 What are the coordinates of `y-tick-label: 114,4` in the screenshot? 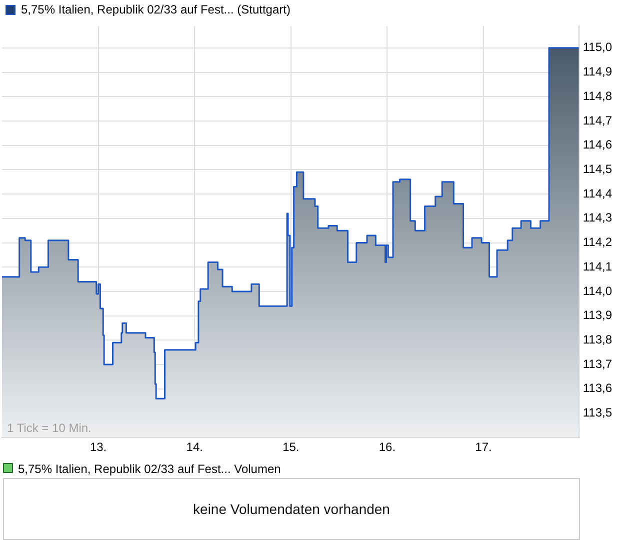 It's located at (597, 193).